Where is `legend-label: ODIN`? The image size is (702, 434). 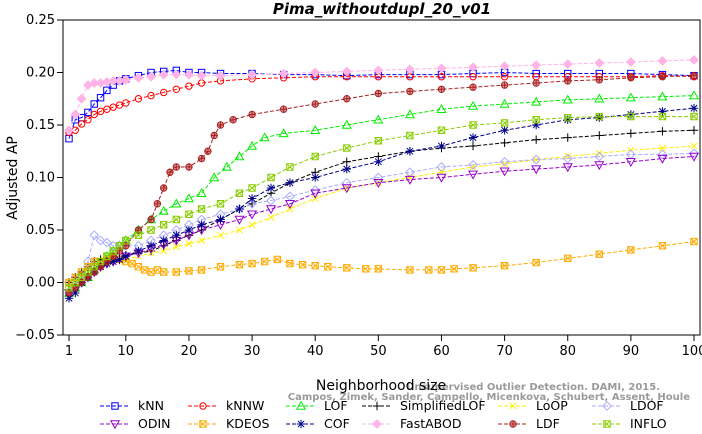
legend-label: ODIN is located at coordinates (154, 423).